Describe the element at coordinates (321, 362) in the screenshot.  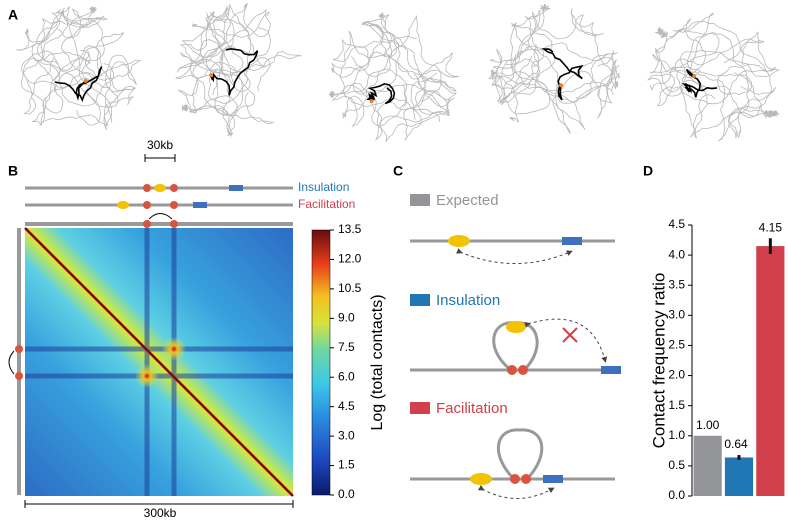
I see `colorbar` at that location.